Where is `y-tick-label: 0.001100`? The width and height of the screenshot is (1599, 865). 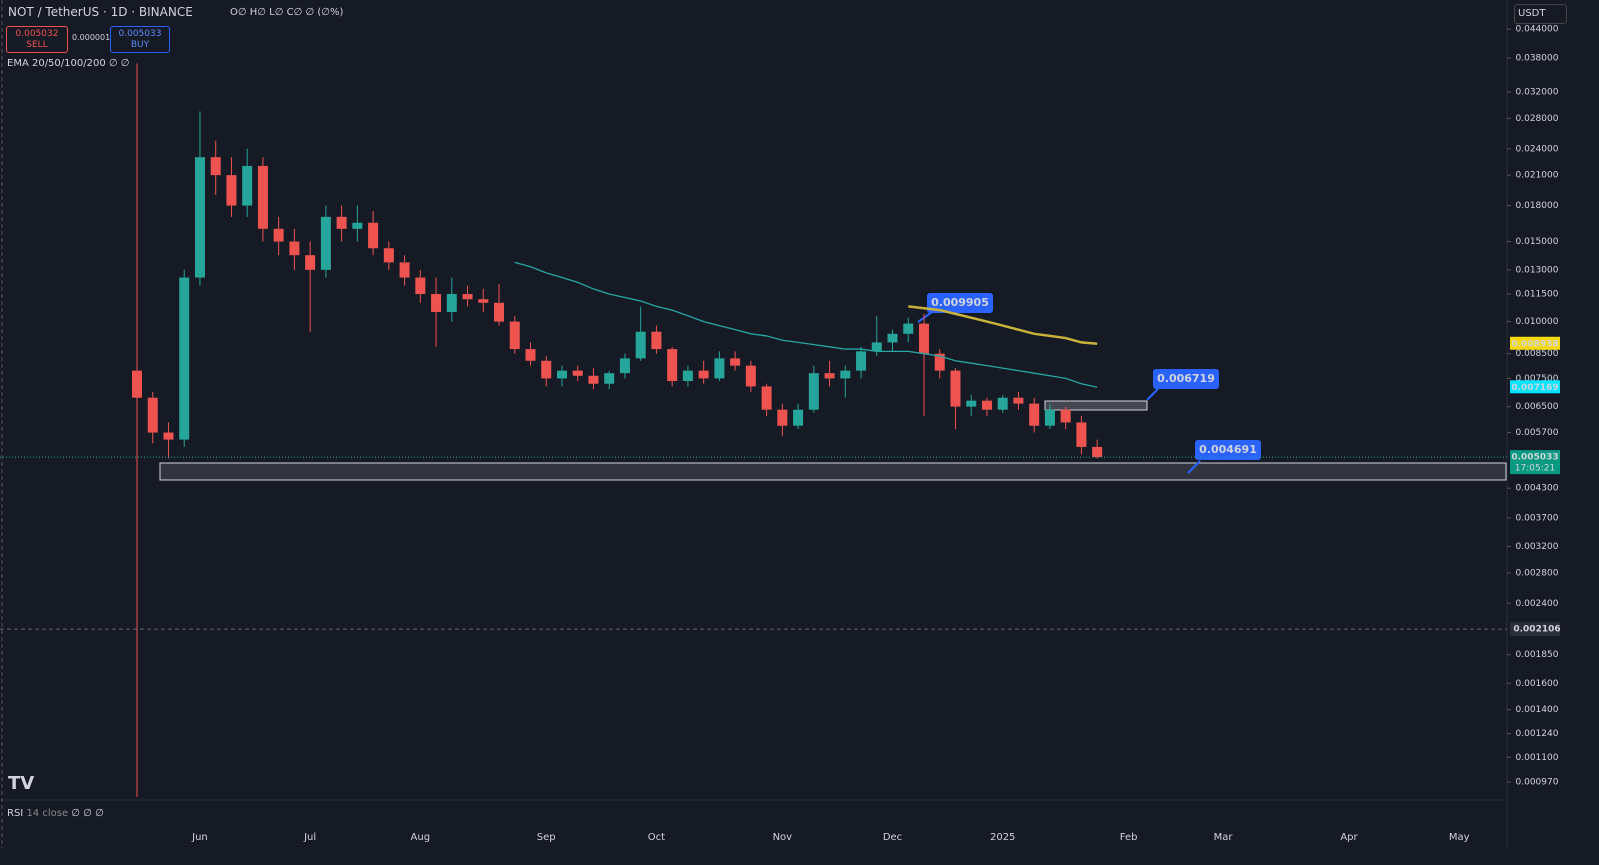
y-tick-label: 0.001100 is located at coordinates (1537, 758).